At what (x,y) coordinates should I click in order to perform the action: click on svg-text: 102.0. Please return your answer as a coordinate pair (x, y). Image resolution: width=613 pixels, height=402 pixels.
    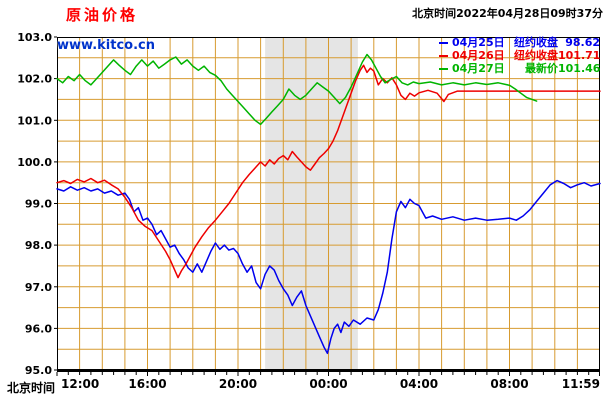
    Looking at the image, I should click on (34, 79).